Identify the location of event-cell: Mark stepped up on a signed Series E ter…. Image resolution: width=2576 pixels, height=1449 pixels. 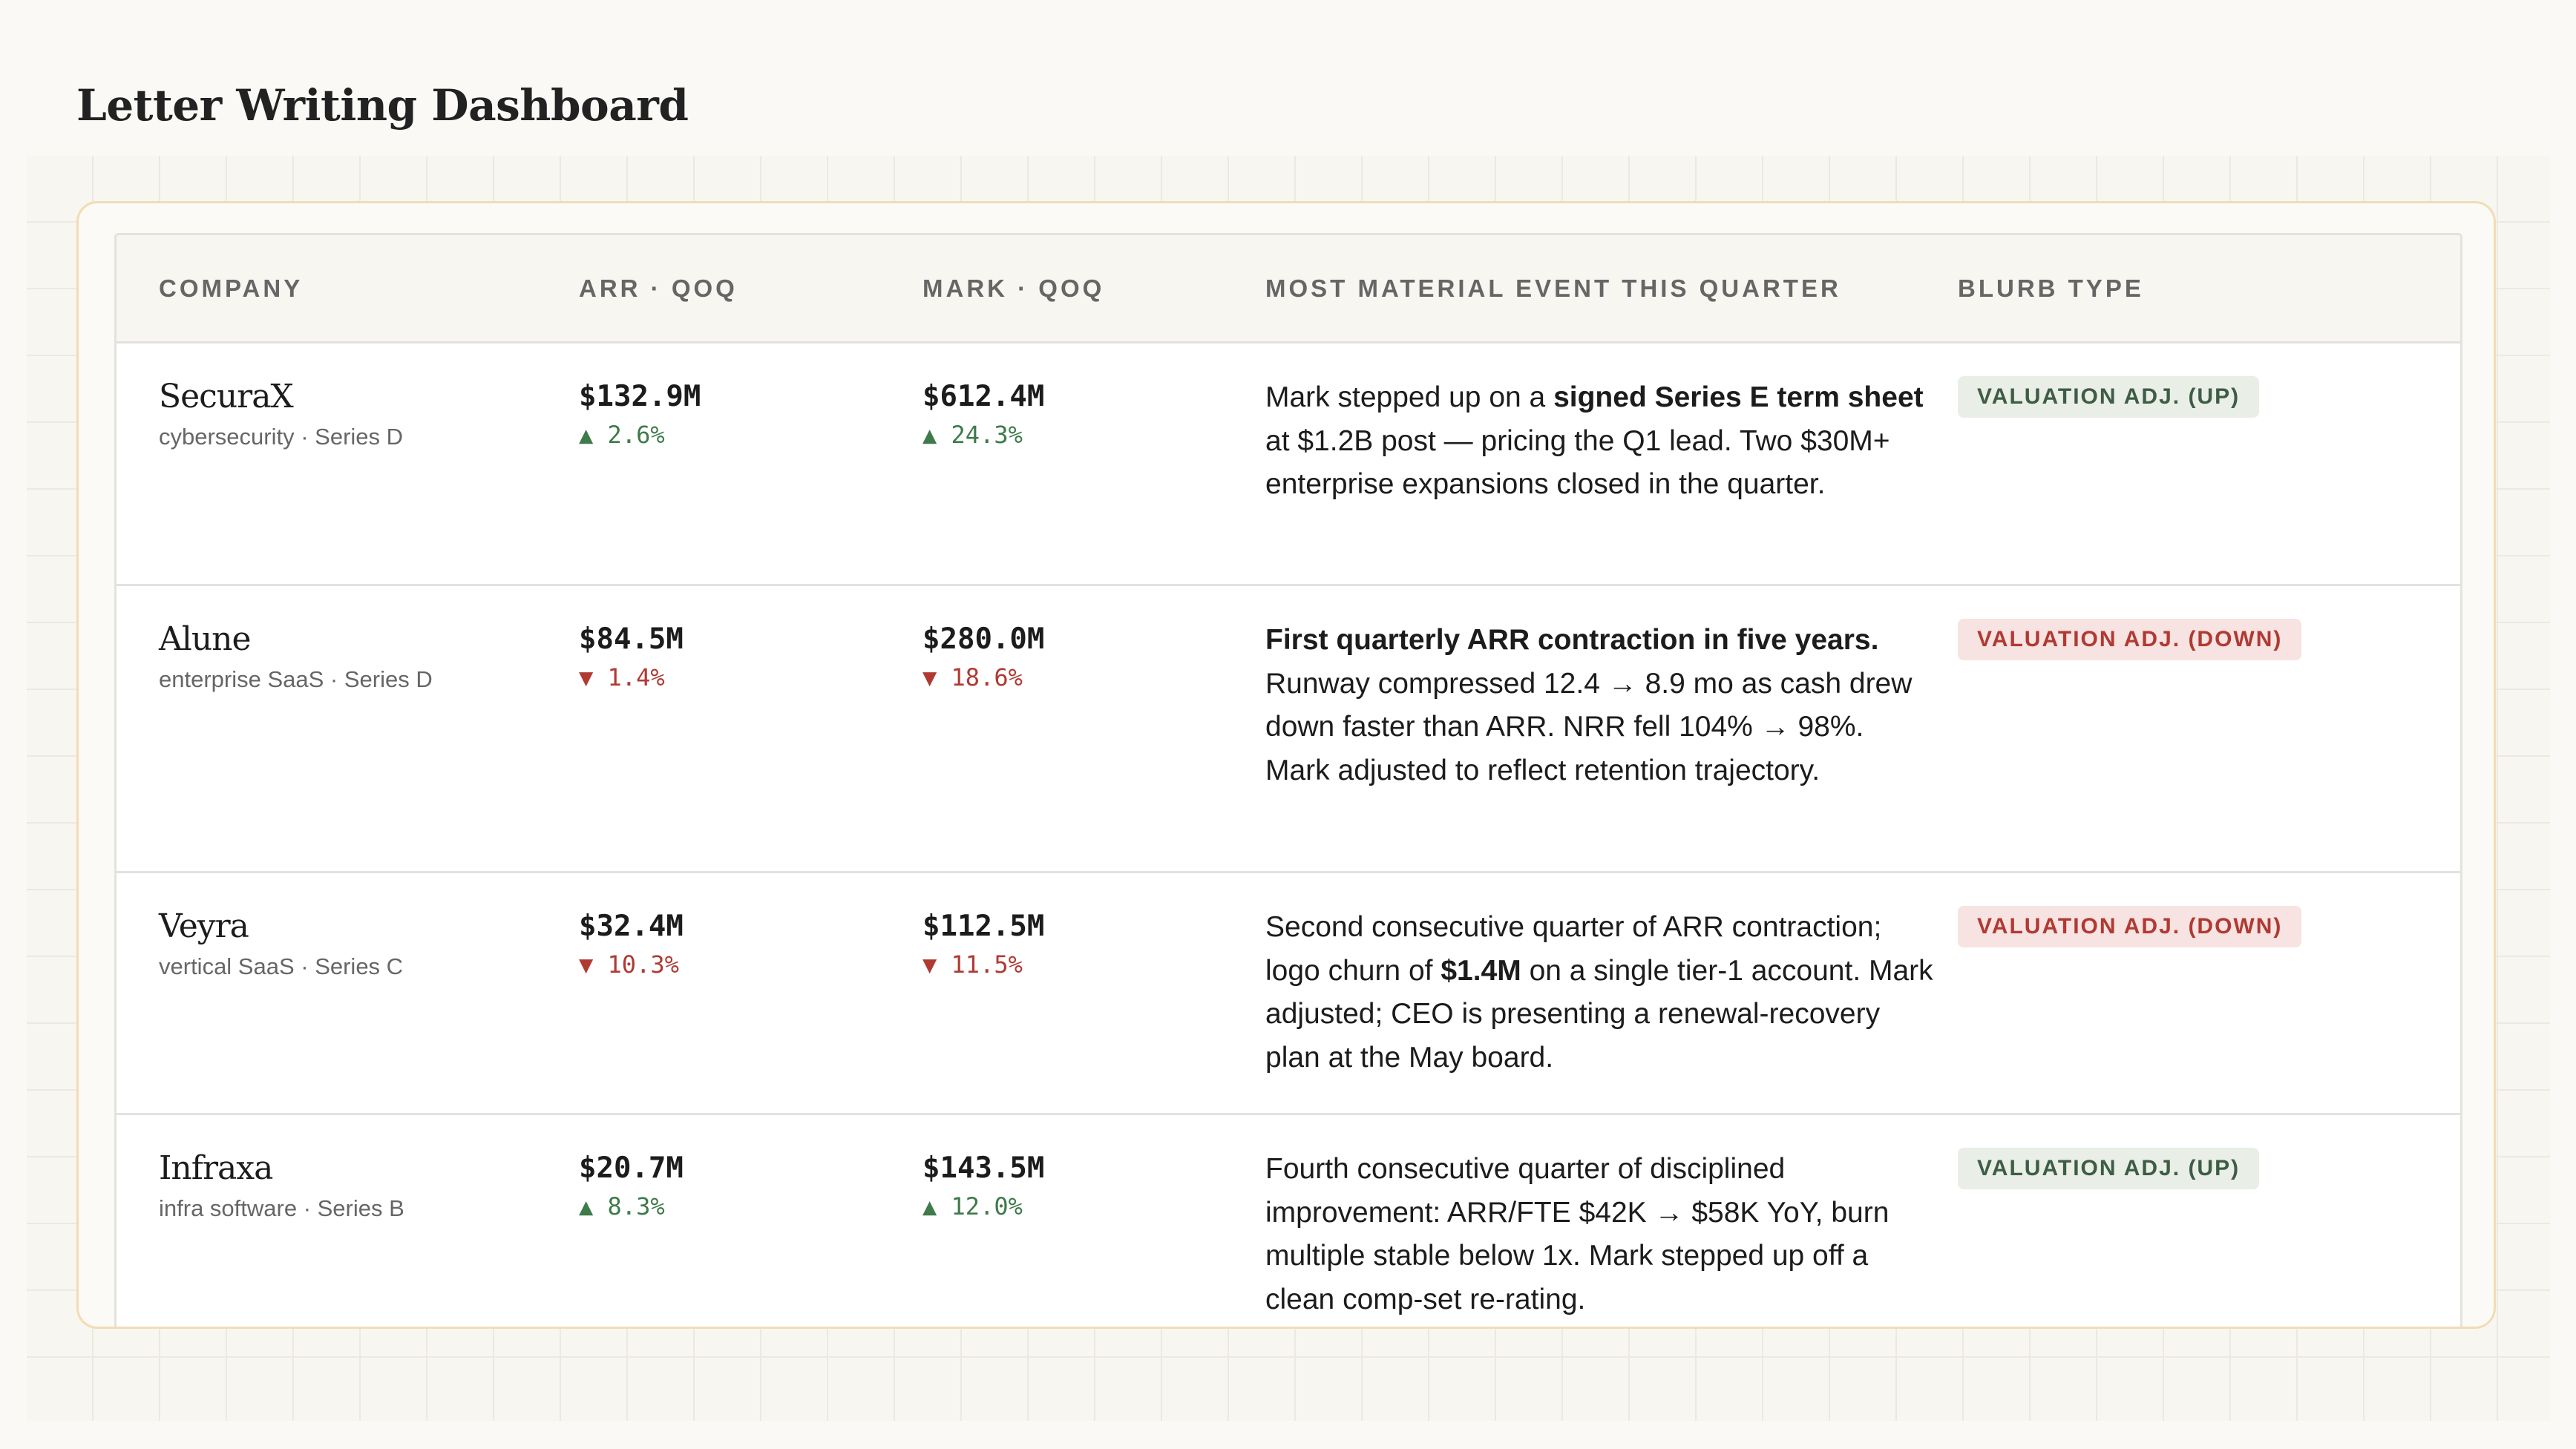
(1599, 441).